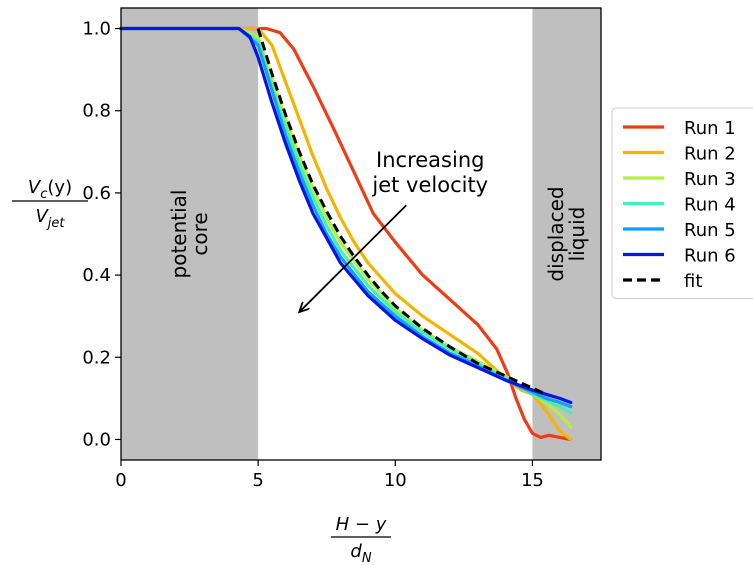  What do you see at coordinates (329, 475) in the screenshot?
I see `x-axis-ticks: 0 5 10 15` at bounding box center [329, 475].